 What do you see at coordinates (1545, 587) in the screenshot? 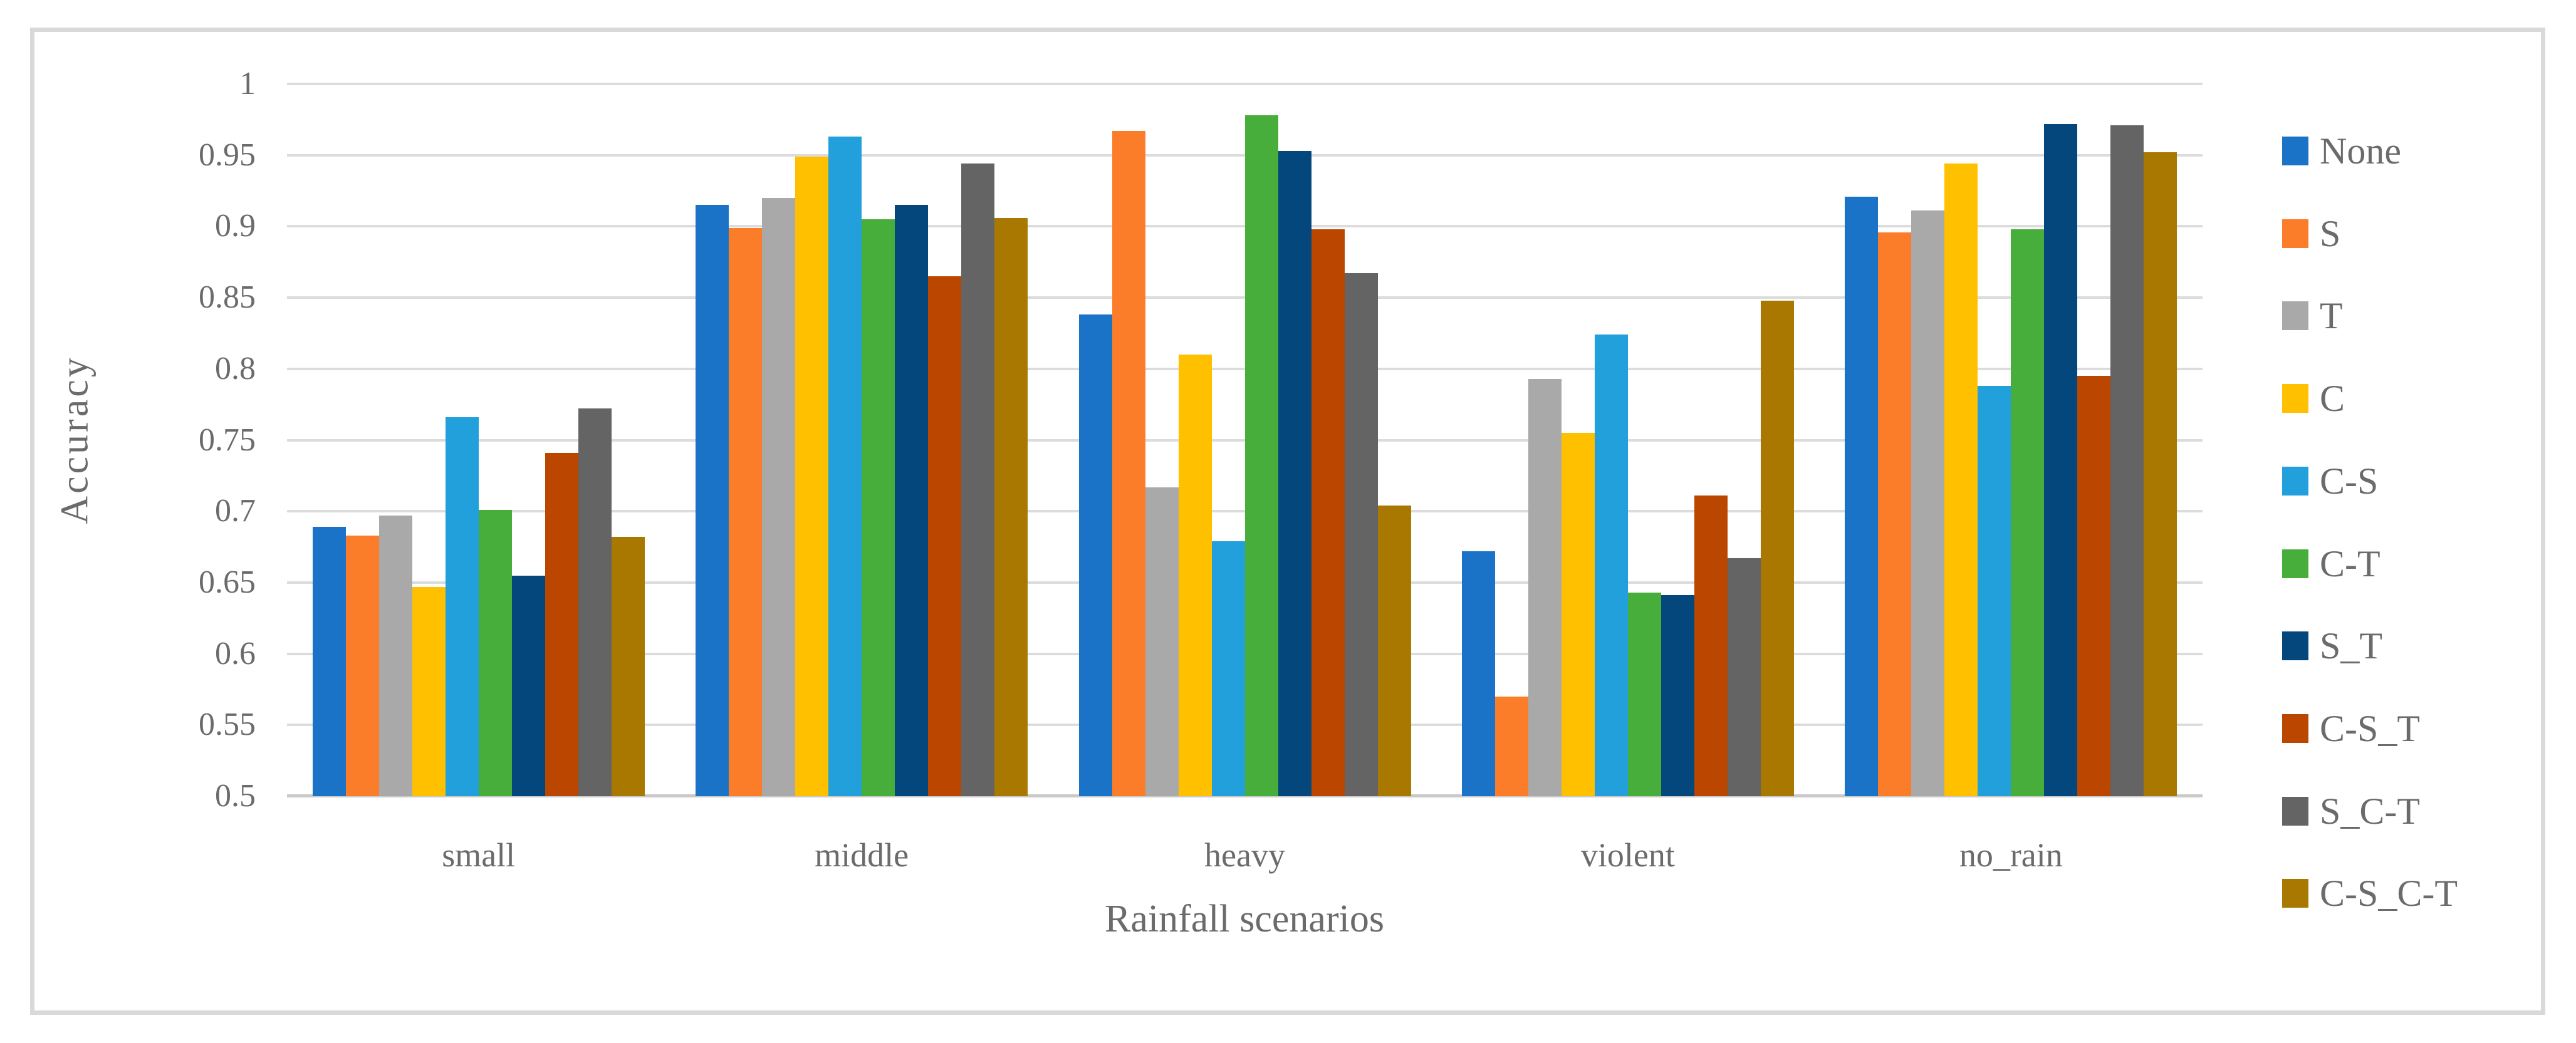
I see `bar-T-violent` at bounding box center [1545, 587].